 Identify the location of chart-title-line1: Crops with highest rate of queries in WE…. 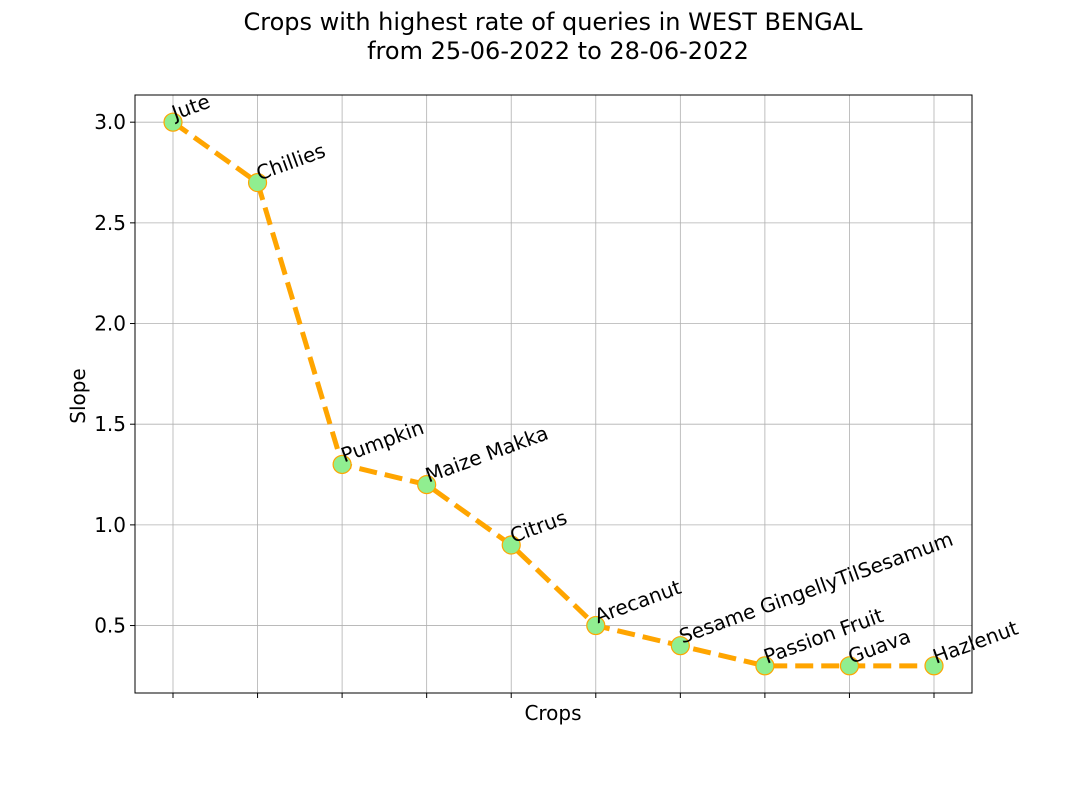
(553, 22).